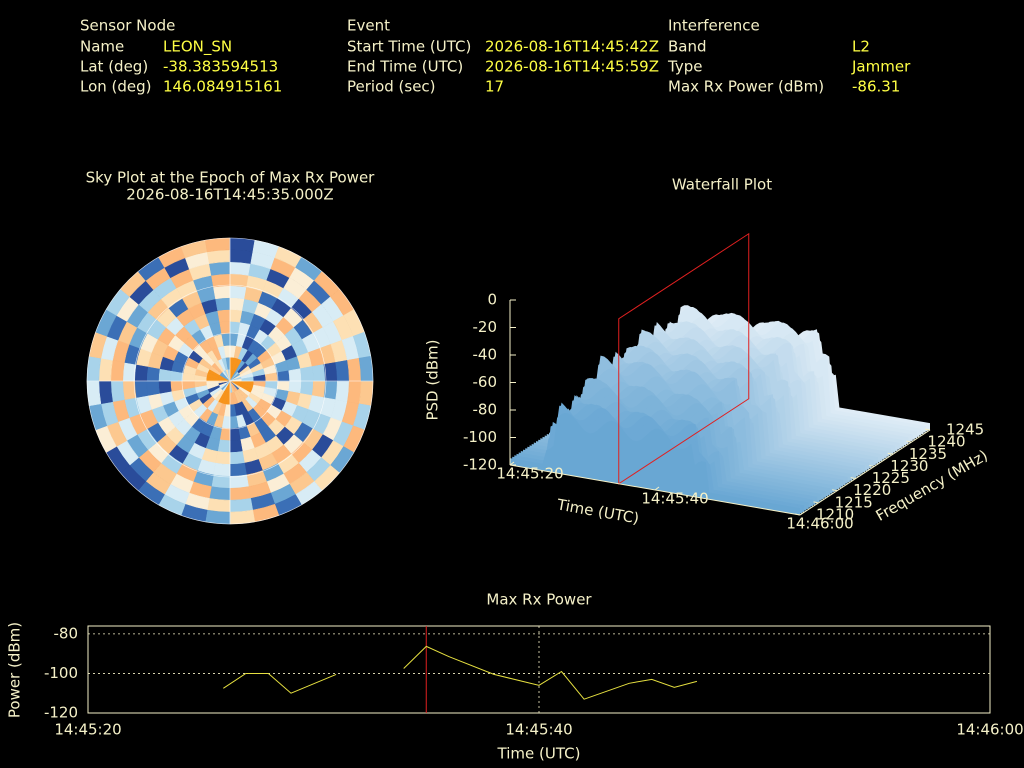 This screenshot has width=1024, height=768. Describe the element at coordinates (539, 600) in the screenshot. I see `chart-title: Max Rx Power` at that location.